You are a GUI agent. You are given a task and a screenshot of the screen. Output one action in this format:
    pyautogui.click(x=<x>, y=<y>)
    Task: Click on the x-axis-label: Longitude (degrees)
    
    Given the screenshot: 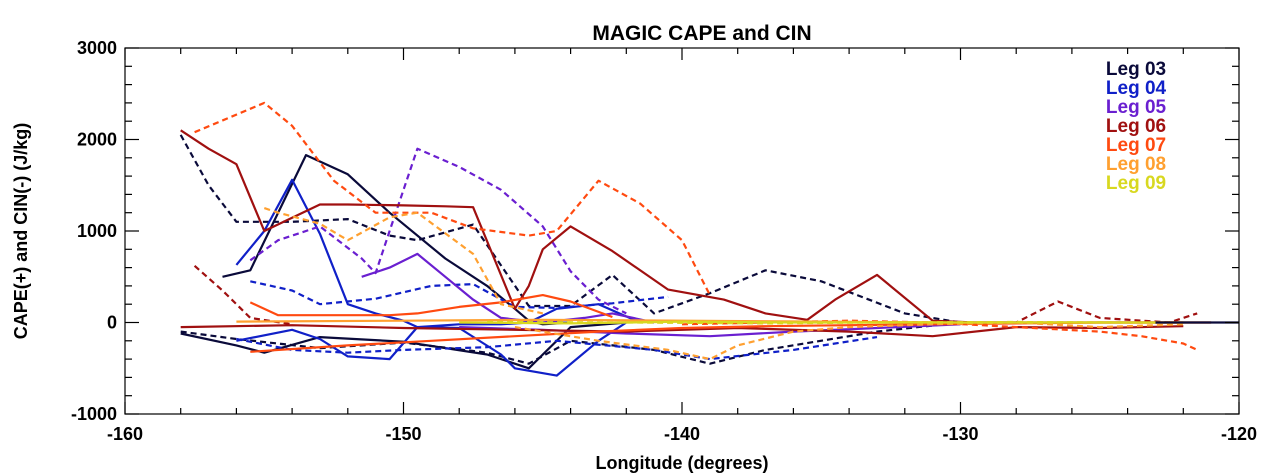 What is the action you would take?
    pyautogui.click(x=681, y=463)
    